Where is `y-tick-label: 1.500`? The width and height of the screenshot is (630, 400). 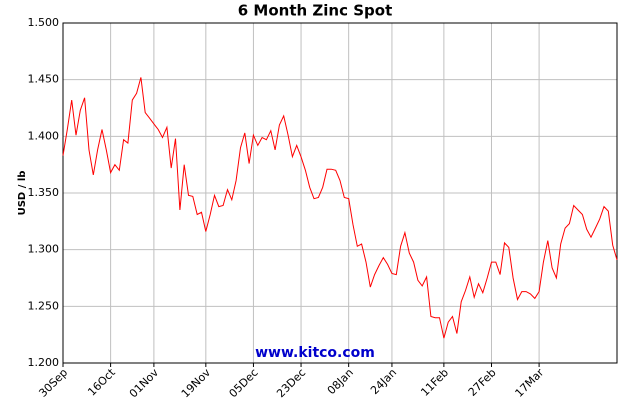
y-tick-label: 1.500 is located at coordinates (44, 22).